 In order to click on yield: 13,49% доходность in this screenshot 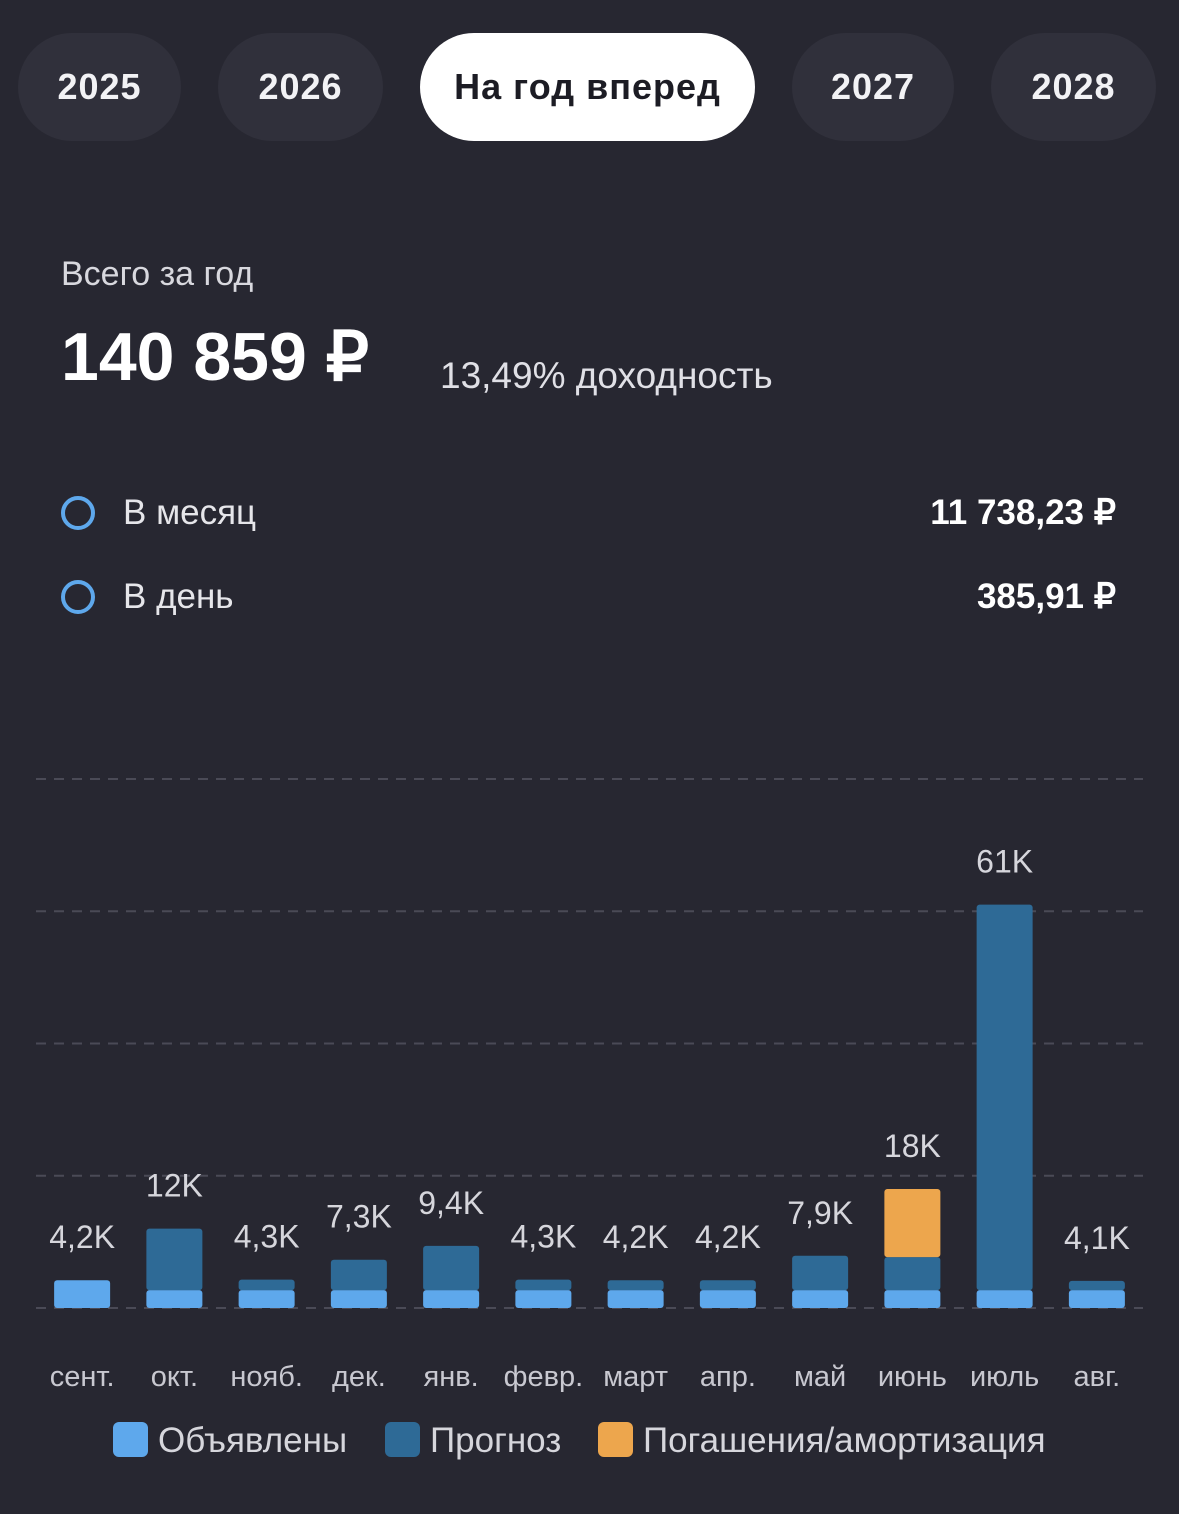, I will do `click(606, 375)`.